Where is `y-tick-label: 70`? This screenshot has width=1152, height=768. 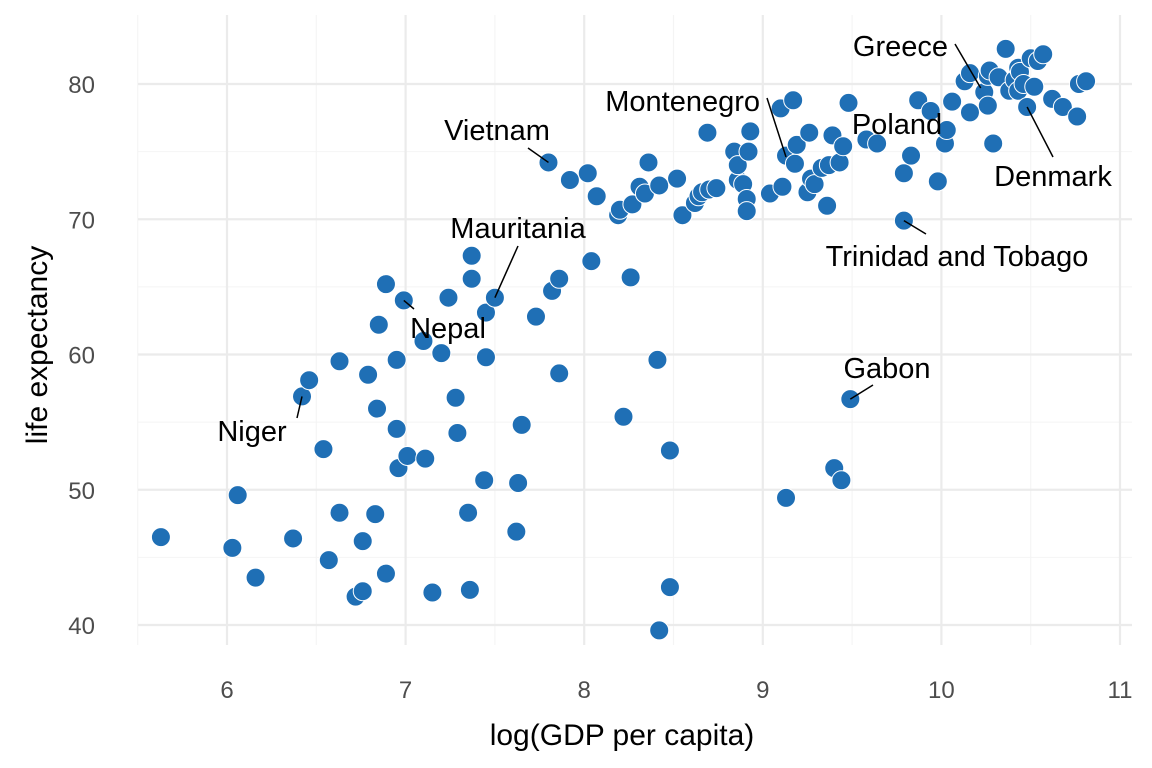
y-tick-label: 70 is located at coordinates (81, 220).